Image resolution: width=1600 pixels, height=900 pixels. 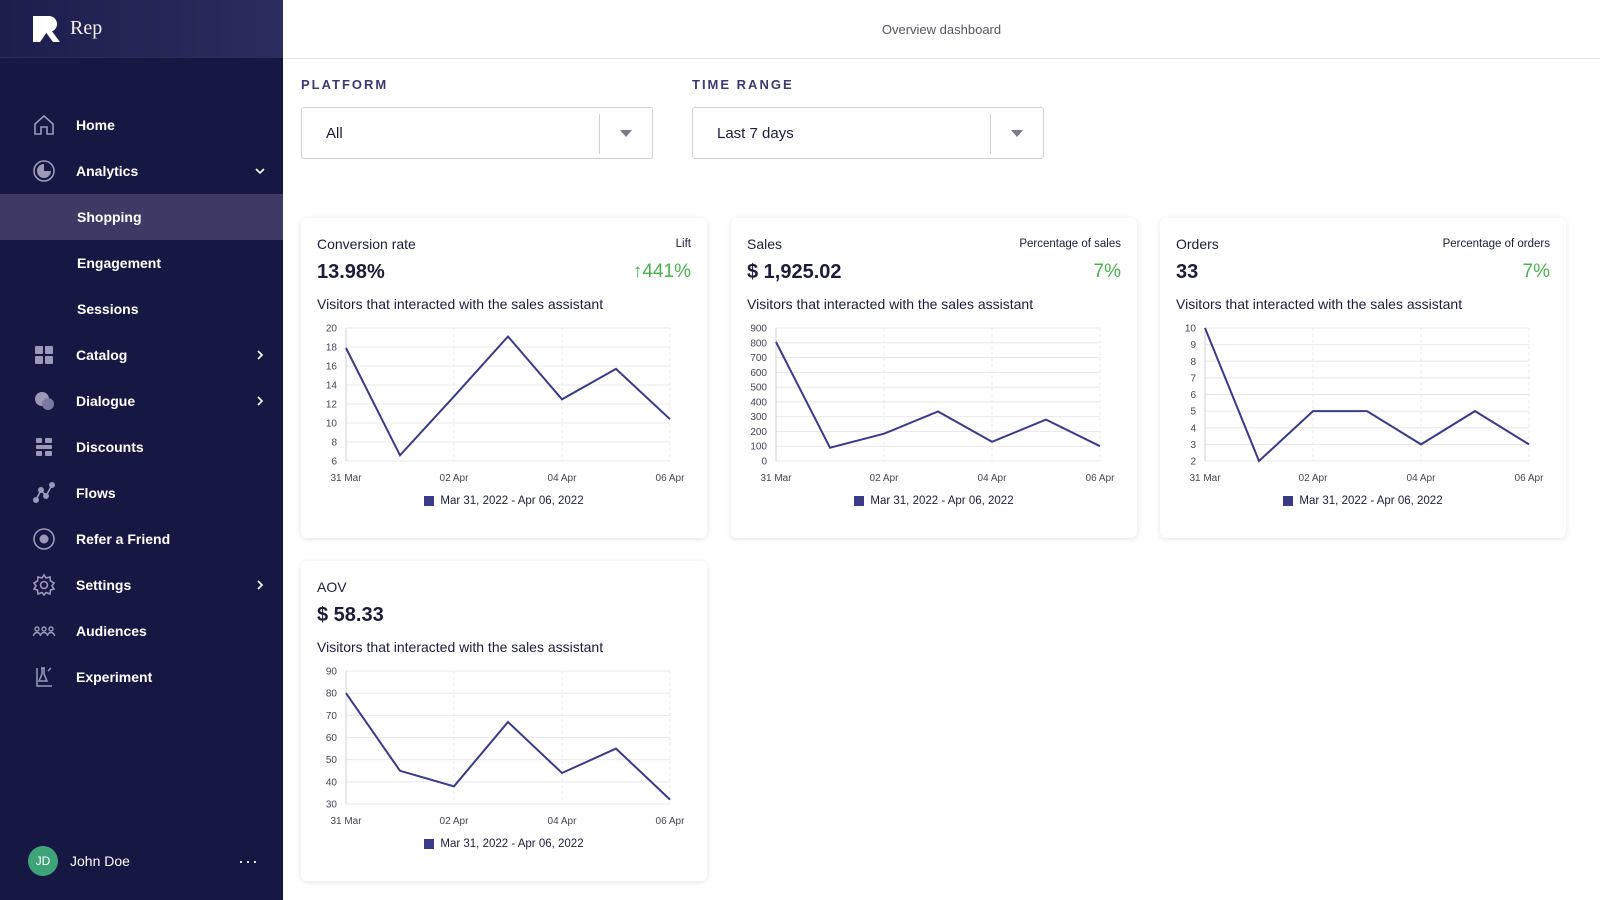 What do you see at coordinates (123, 539) in the screenshot?
I see `sidebar-item-label: Refer a Friend` at bounding box center [123, 539].